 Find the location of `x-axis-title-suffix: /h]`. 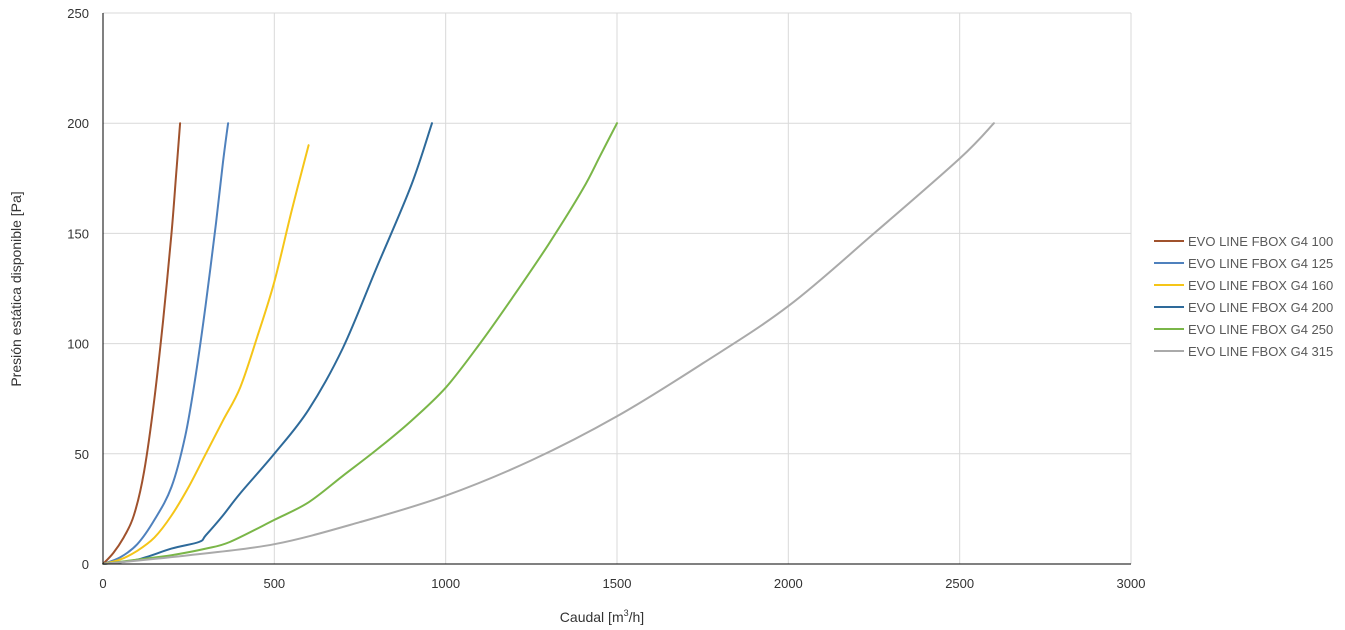

x-axis-title-suffix: /h] is located at coordinates (637, 617).